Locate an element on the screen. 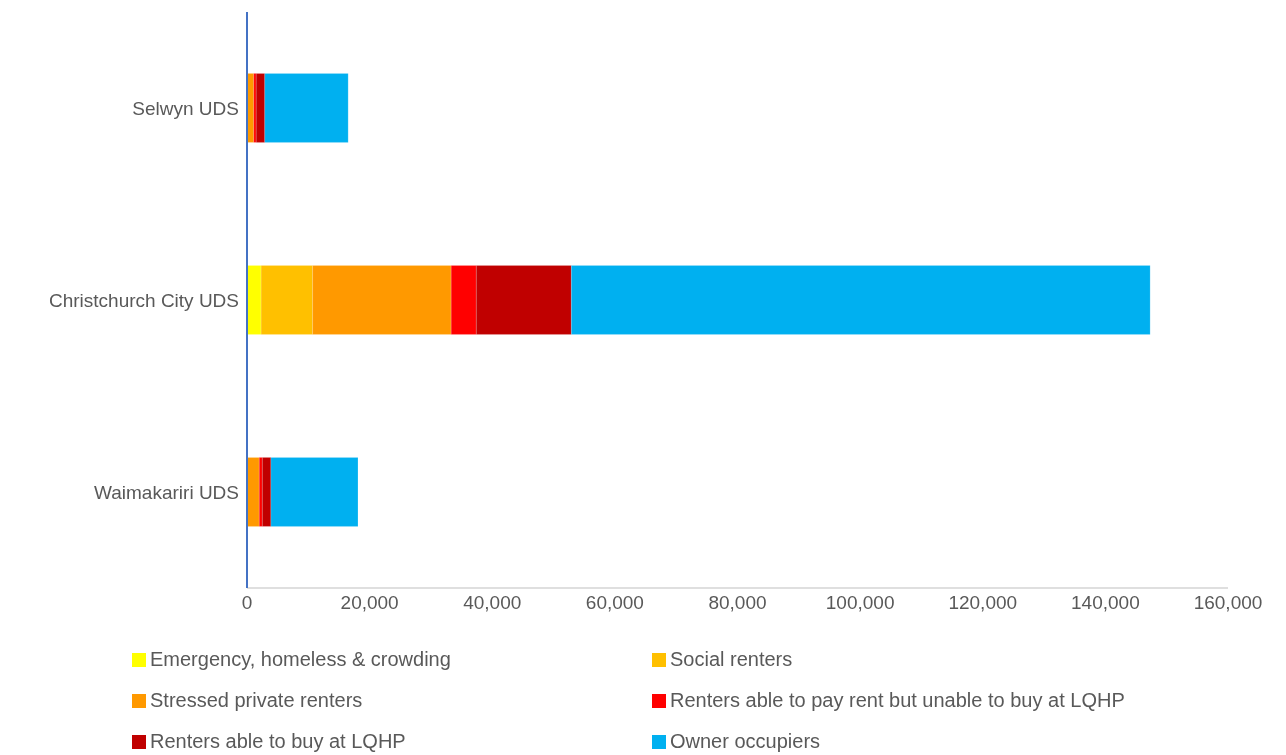 Image resolution: width=1286 pixels, height=755 pixels. x-tick-label: 100,000 is located at coordinates (860, 603).